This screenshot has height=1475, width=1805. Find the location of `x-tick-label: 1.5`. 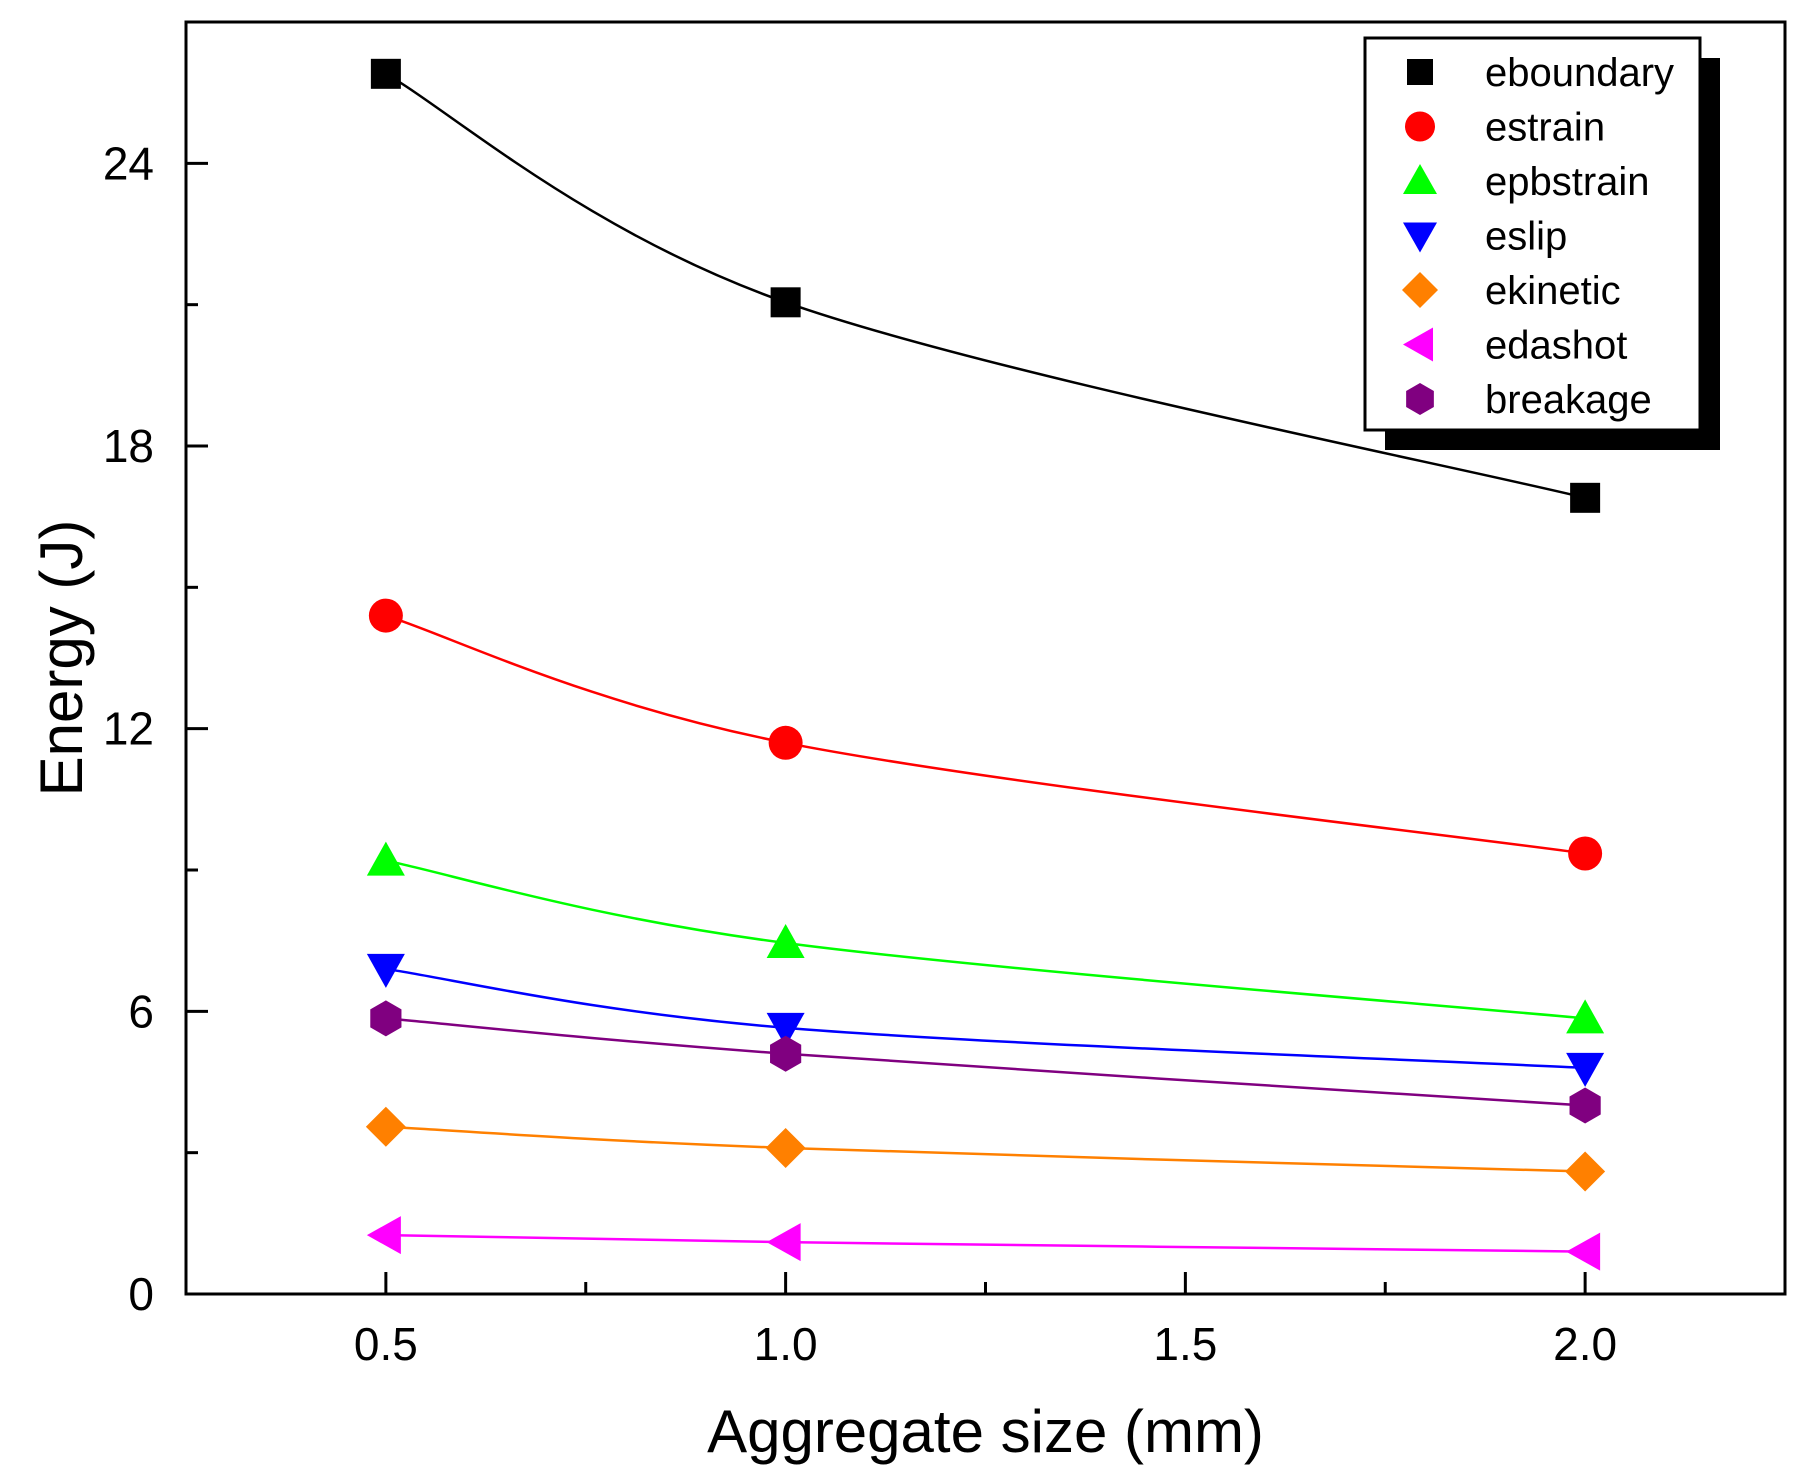

x-tick-label: 1.5 is located at coordinates (1185, 1344).